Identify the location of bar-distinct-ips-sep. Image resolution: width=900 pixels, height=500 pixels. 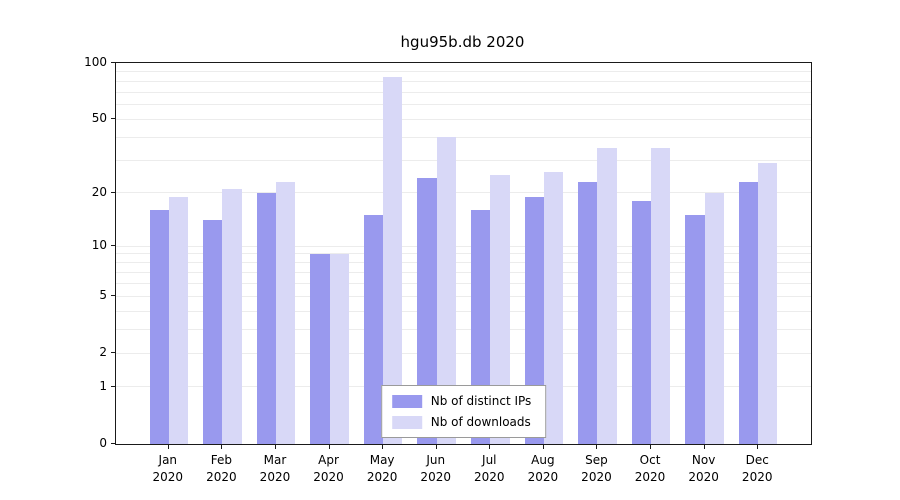
(588, 312).